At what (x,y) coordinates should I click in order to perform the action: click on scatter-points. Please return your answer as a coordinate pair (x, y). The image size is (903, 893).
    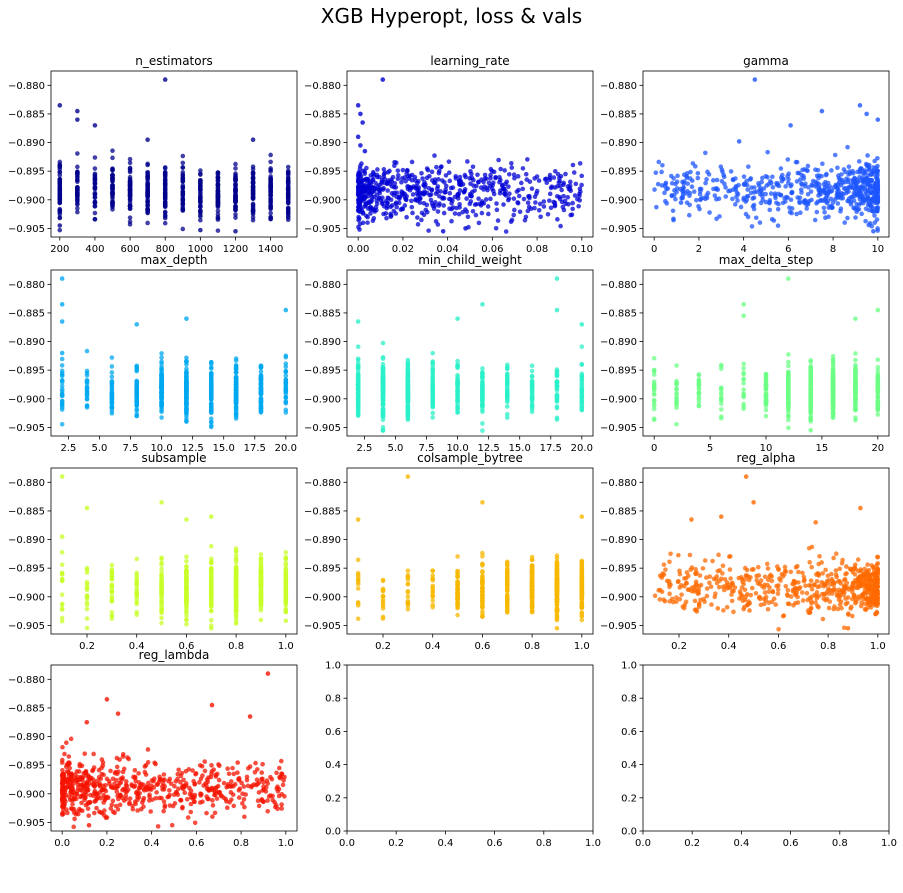
    Looking at the image, I should click on (174, 353).